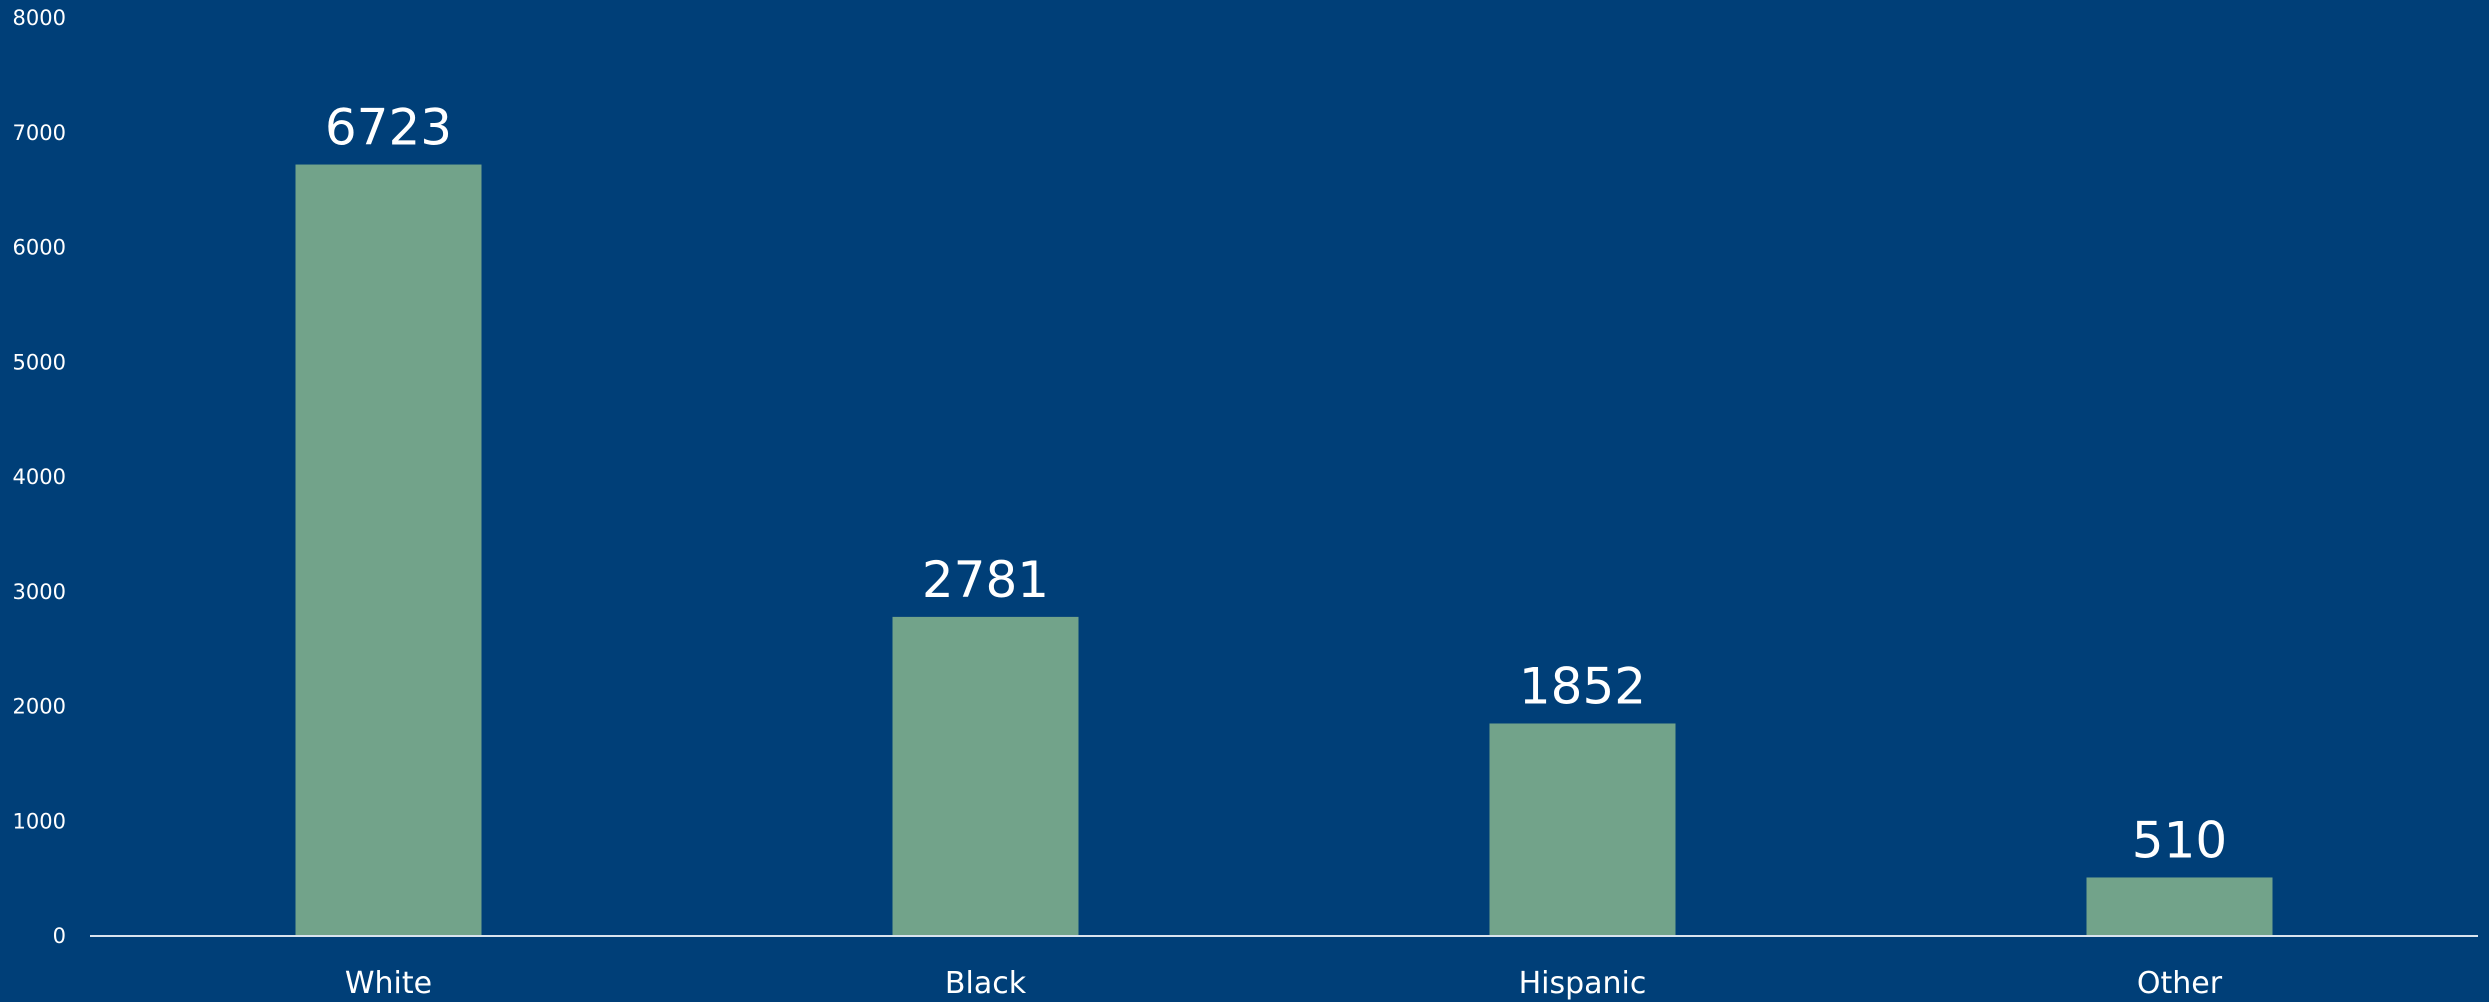 Image resolution: width=2489 pixels, height=1002 pixels. I want to click on x-axis-category-labels: White Black Hispanic Other, so click(1284, 983).